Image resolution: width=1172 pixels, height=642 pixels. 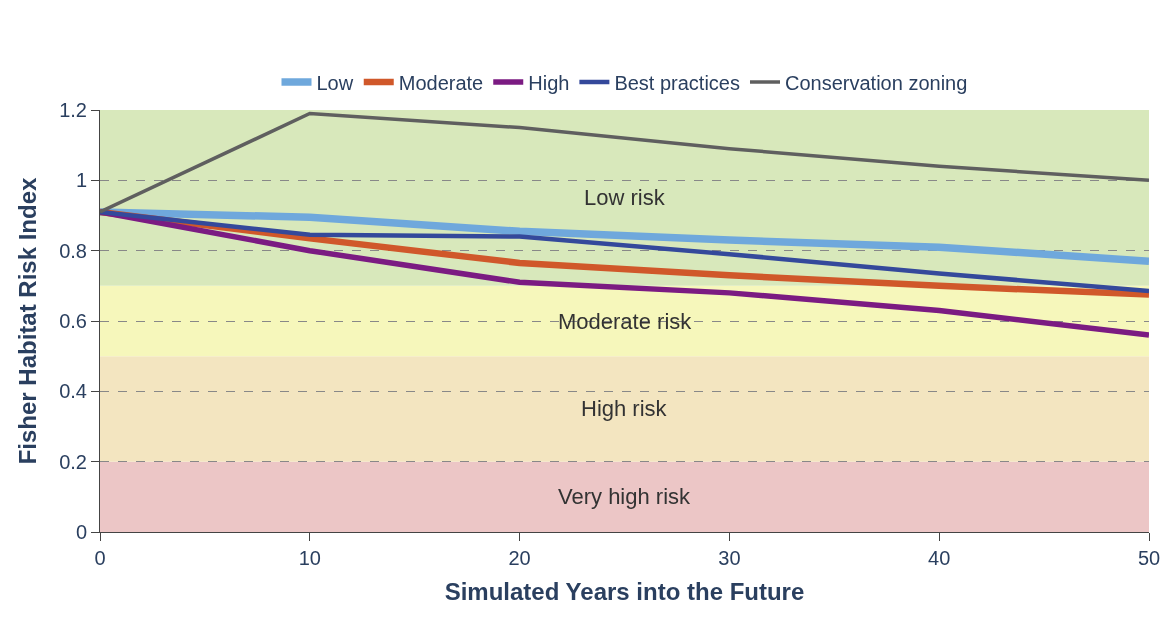 What do you see at coordinates (335, 82) in the screenshot?
I see `legend-label: Low` at bounding box center [335, 82].